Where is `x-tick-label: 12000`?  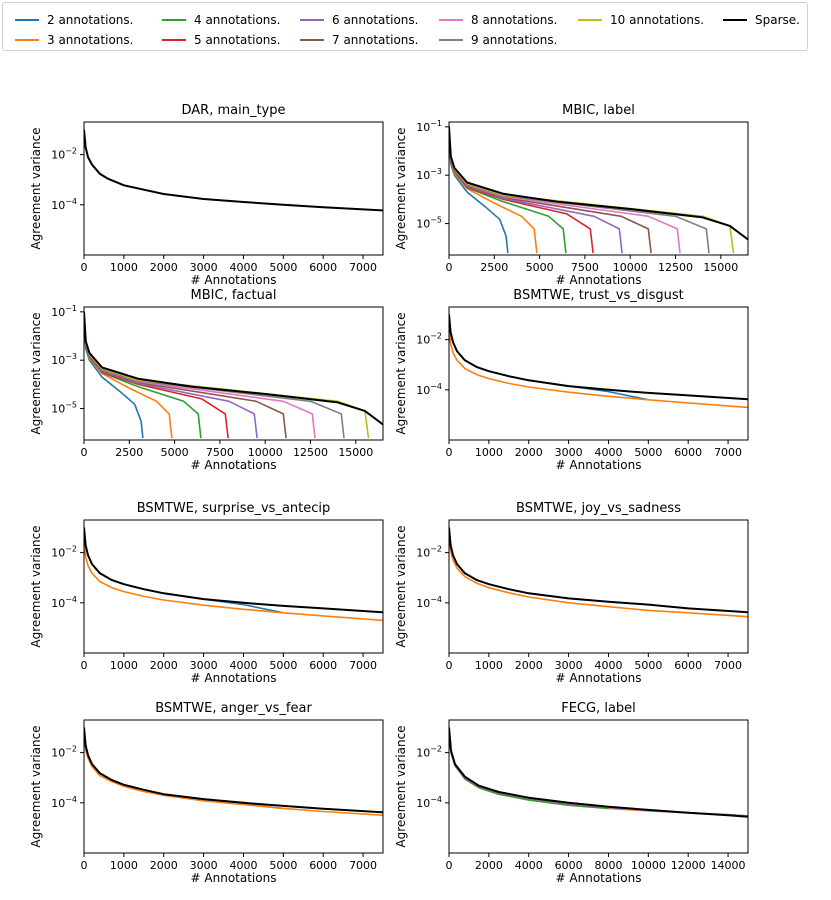 x-tick-label: 12000 is located at coordinates (688, 865).